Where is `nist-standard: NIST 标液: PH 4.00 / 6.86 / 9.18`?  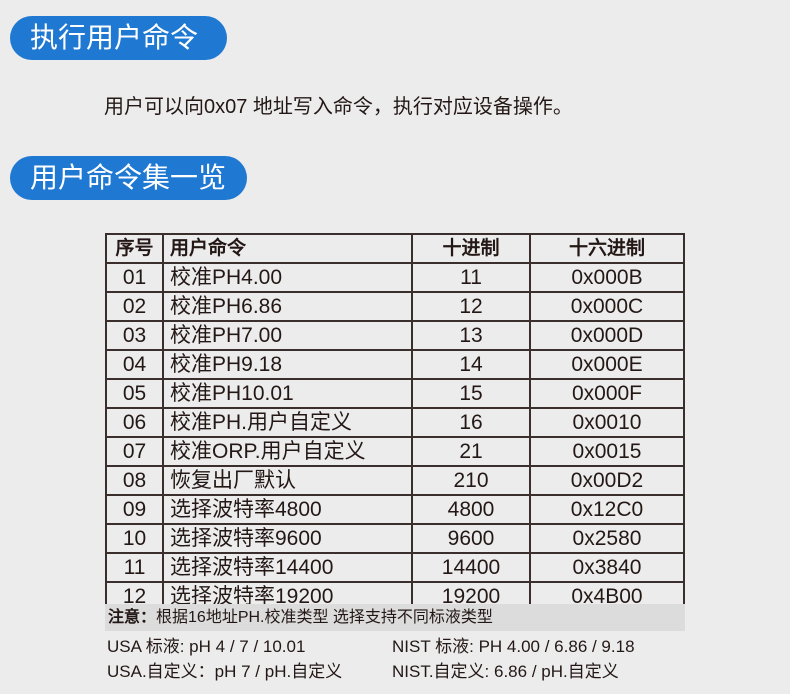 nist-standard: NIST 标液: PH 4.00 / 6.86 / 9.18 is located at coordinates (513, 646).